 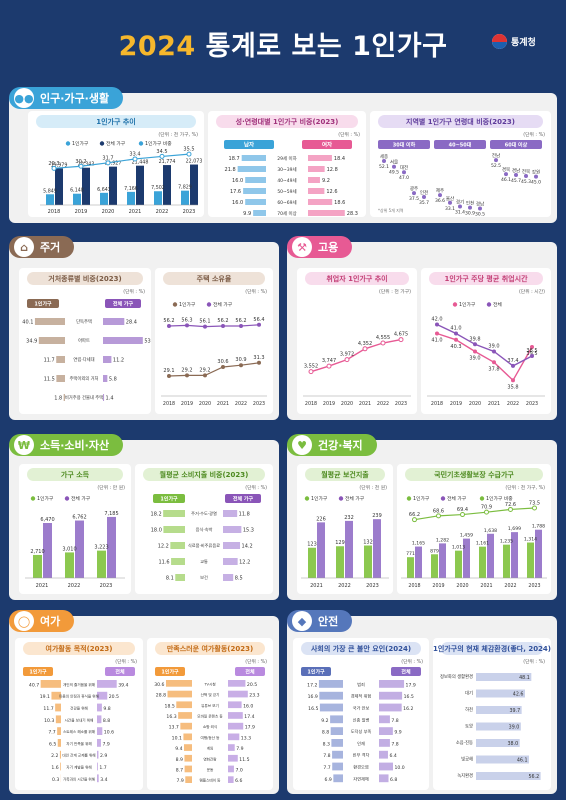 I want to click on region-name: 광주, so click(x=414, y=188).